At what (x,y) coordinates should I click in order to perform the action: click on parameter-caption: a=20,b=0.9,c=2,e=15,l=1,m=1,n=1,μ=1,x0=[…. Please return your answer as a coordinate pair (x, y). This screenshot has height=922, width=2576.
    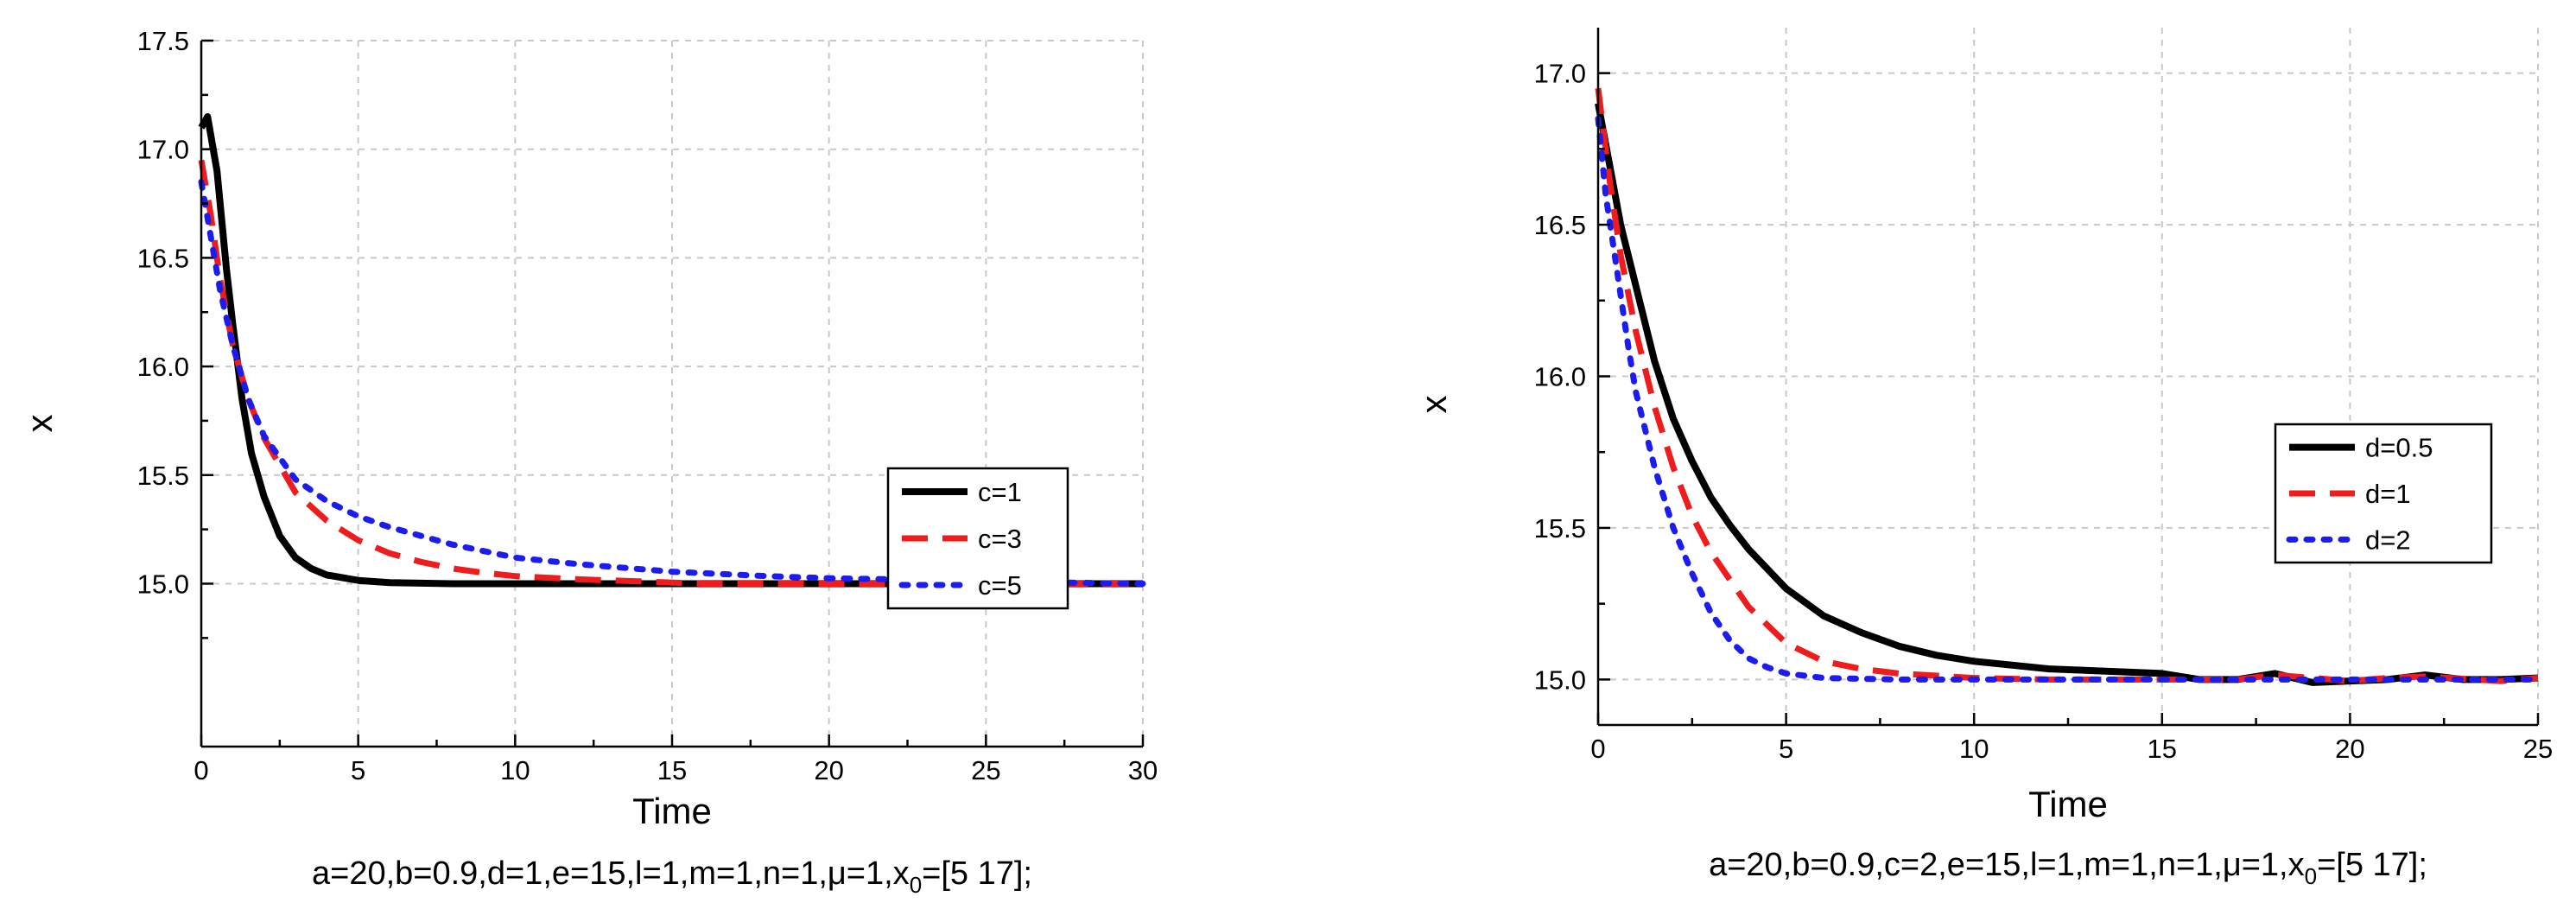
    Looking at the image, I should click on (2068, 868).